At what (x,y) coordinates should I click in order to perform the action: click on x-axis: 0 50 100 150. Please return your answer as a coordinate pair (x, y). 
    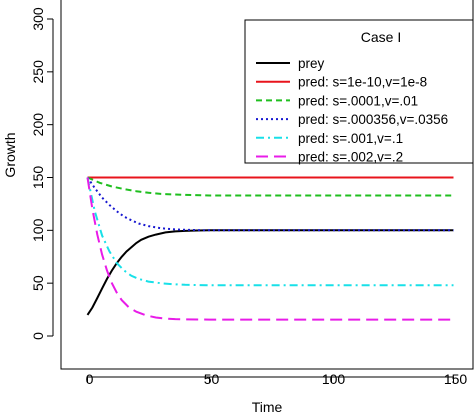
    Looking at the image, I should click on (277, 379).